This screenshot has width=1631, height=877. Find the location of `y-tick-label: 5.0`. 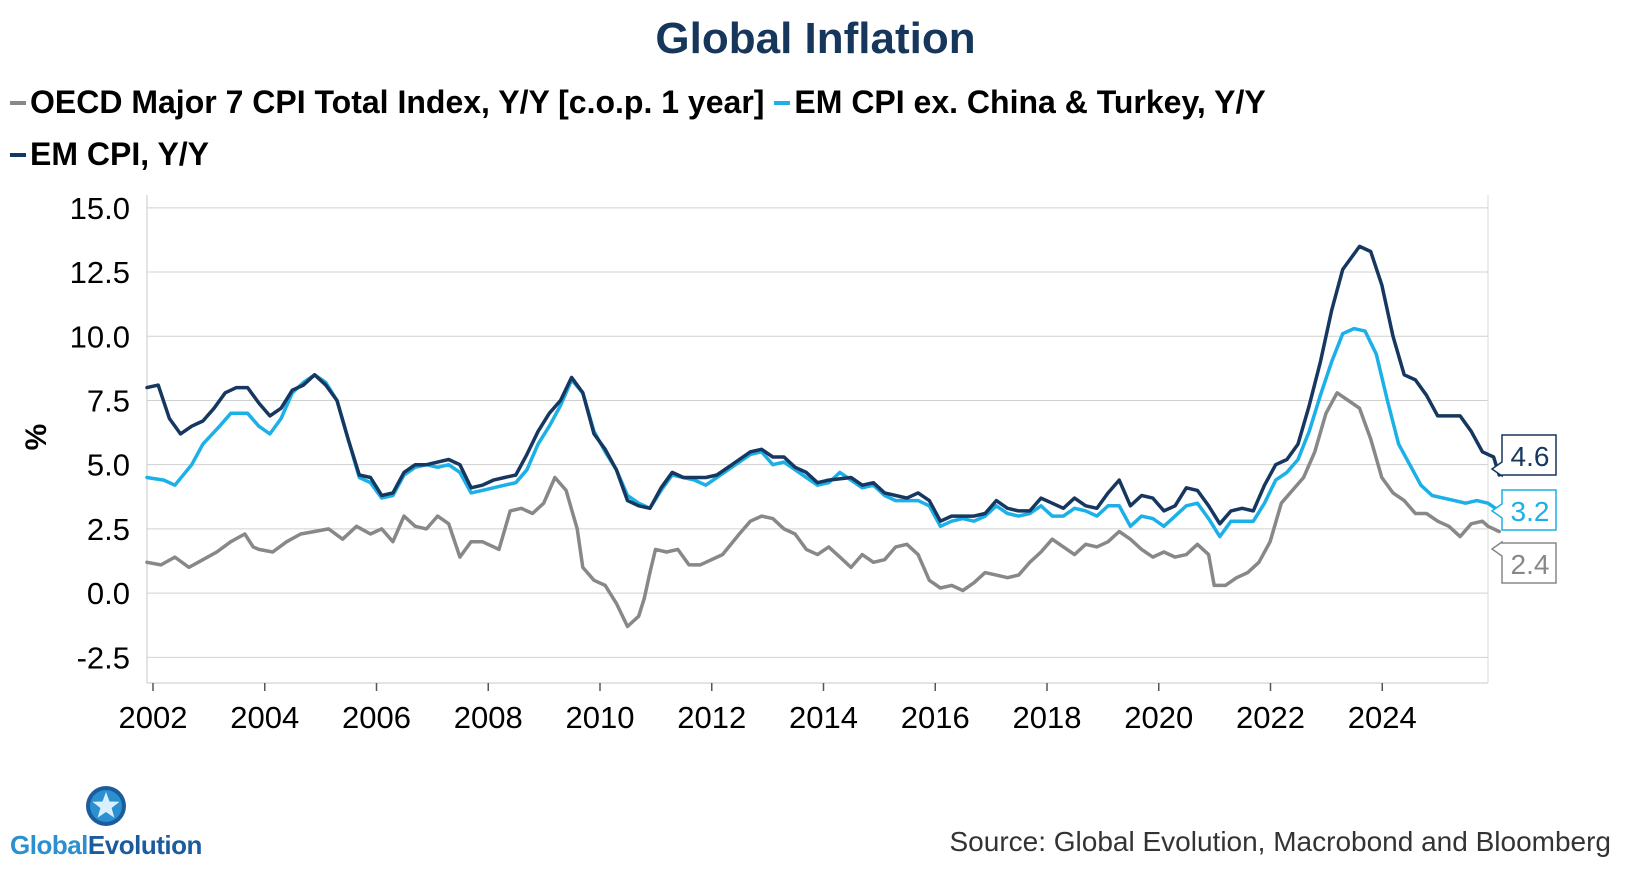

y-tick-label: 5.0 is located at coordinates (108, 465).